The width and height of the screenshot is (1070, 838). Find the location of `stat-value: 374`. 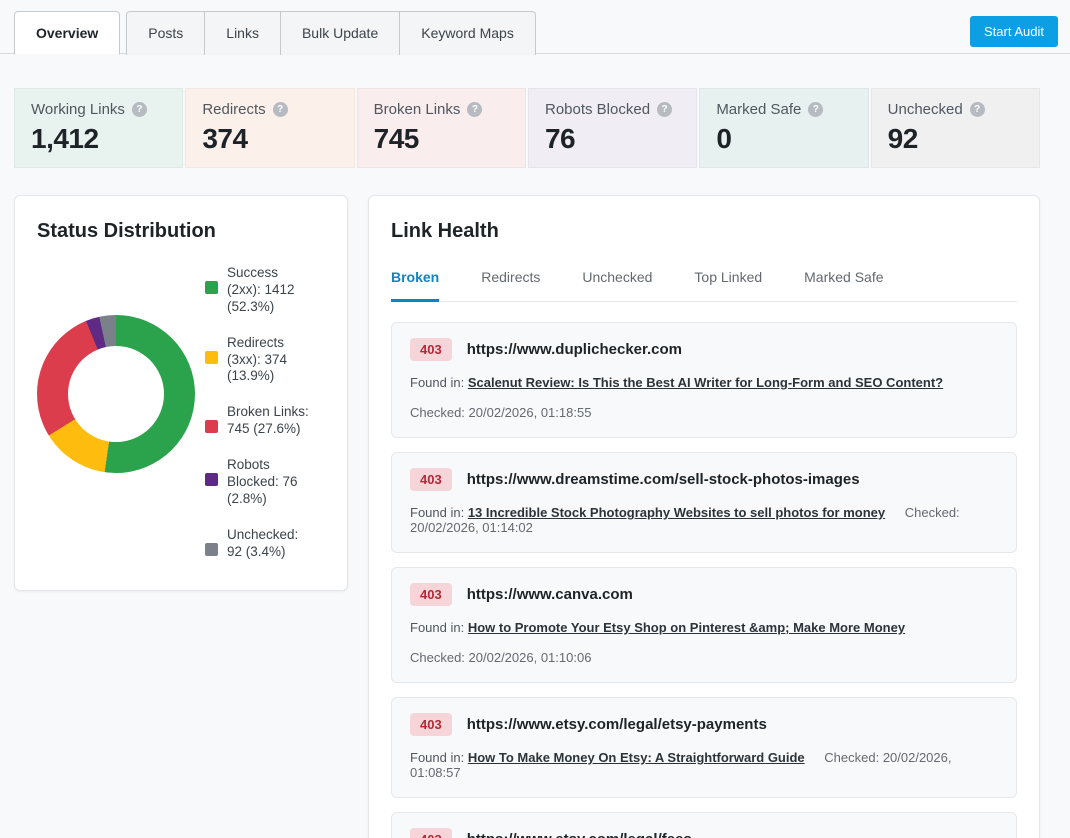

stat-value: 374 is located at coordinates (225, 138).